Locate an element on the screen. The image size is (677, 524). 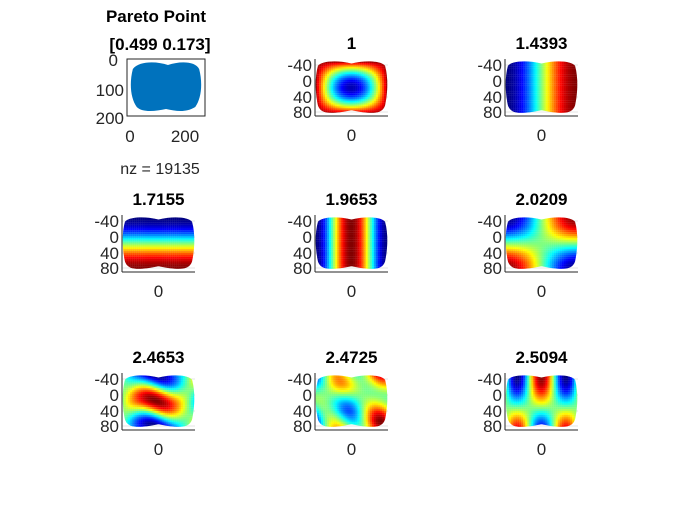
mode-7-ytick-2: 40 is located at coordinates (302, 411).